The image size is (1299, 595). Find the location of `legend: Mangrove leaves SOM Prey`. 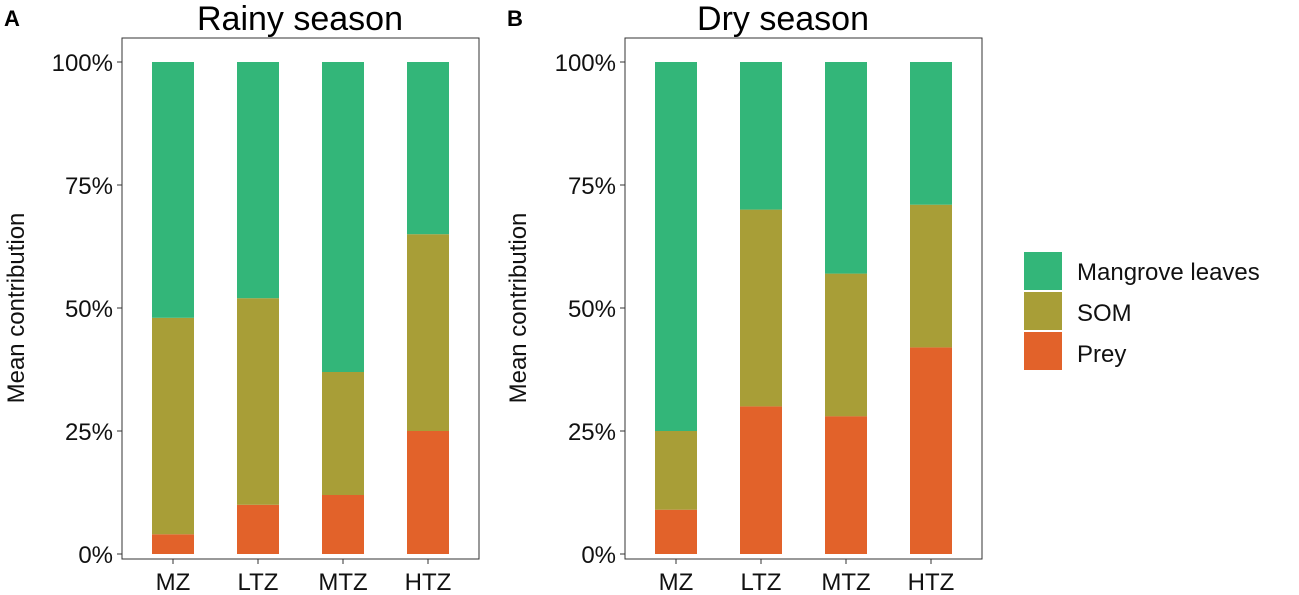

legend: Mangrove leaves SOM Prey is located at coordinates (1142, 311).